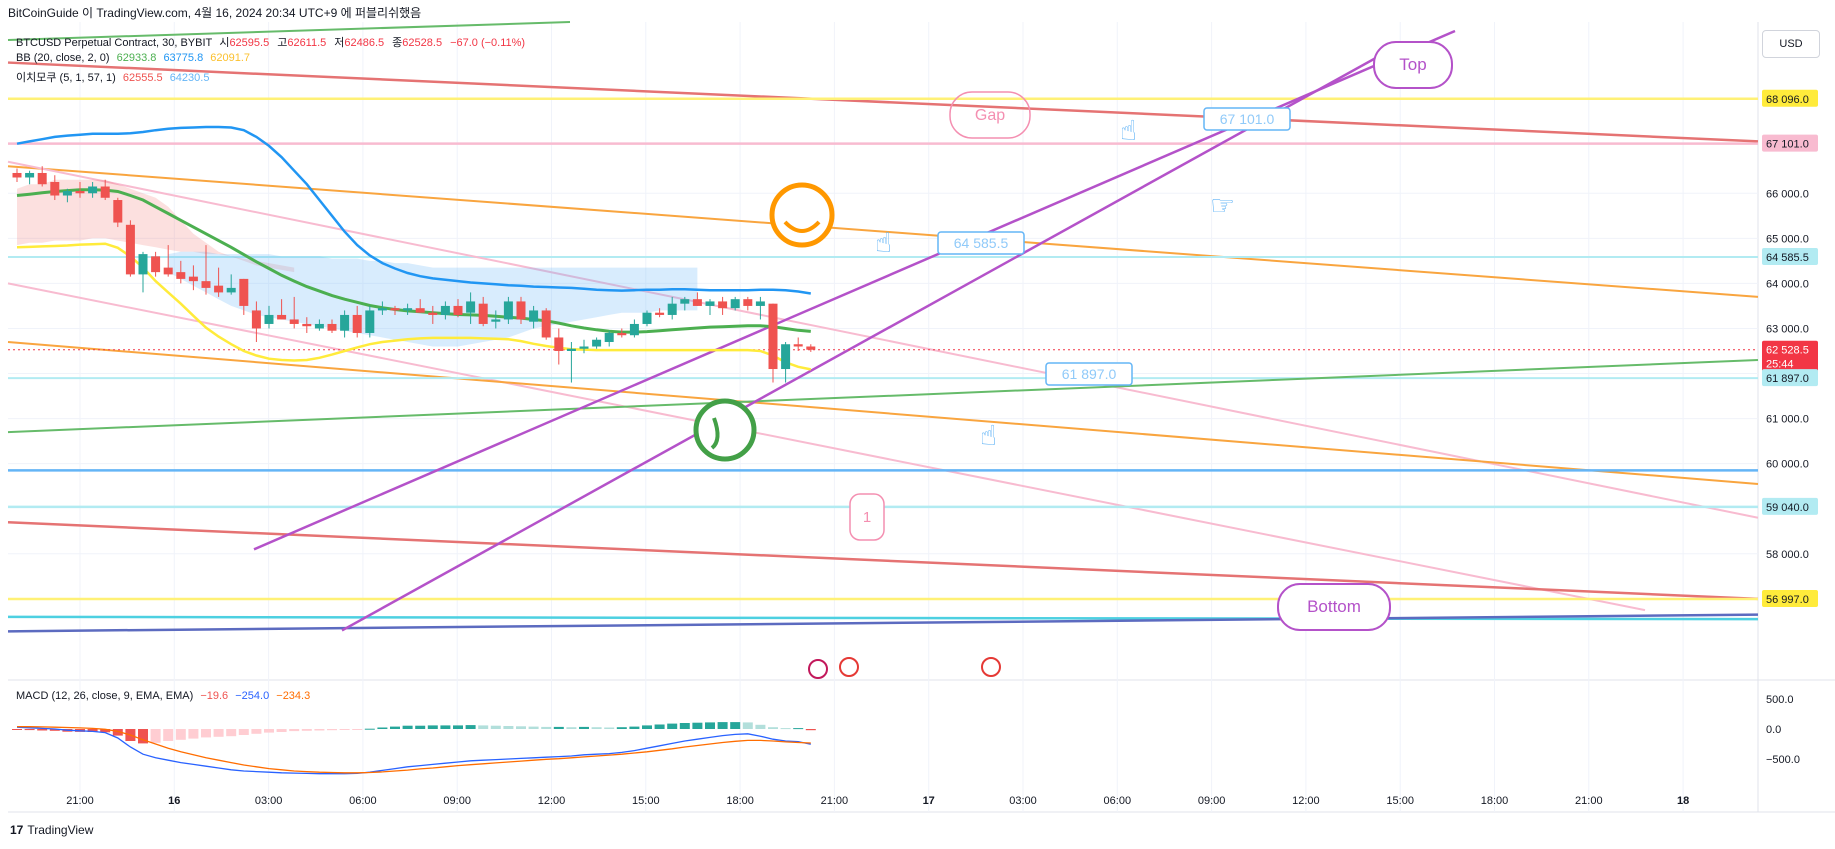 The image size is (1835, 849). I want to click on ichimoku-legend: 이치모쿠 (5, 1, 57, 1) 62555.5 64230.5, so click(114, 77).